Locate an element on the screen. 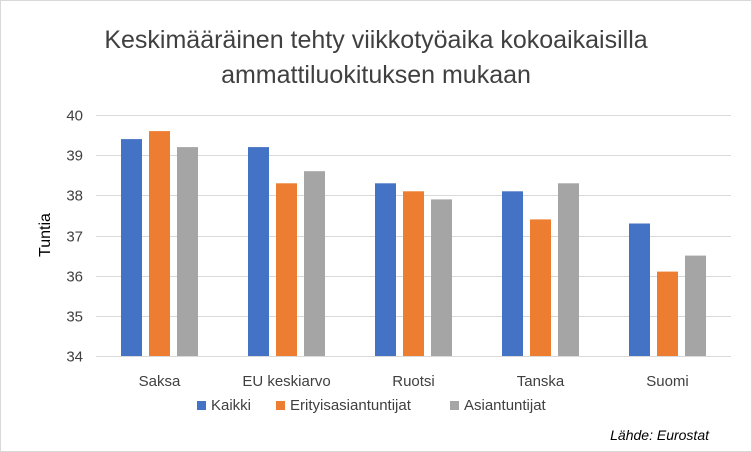  y-tick-label: 38 is located at coordinates (74, 196).